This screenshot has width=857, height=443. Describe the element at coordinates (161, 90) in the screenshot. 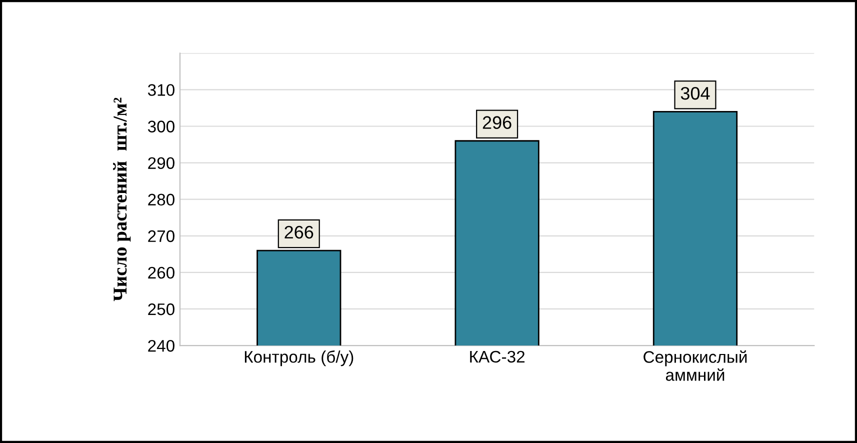

I see `y-tick-label: 310` at that location.